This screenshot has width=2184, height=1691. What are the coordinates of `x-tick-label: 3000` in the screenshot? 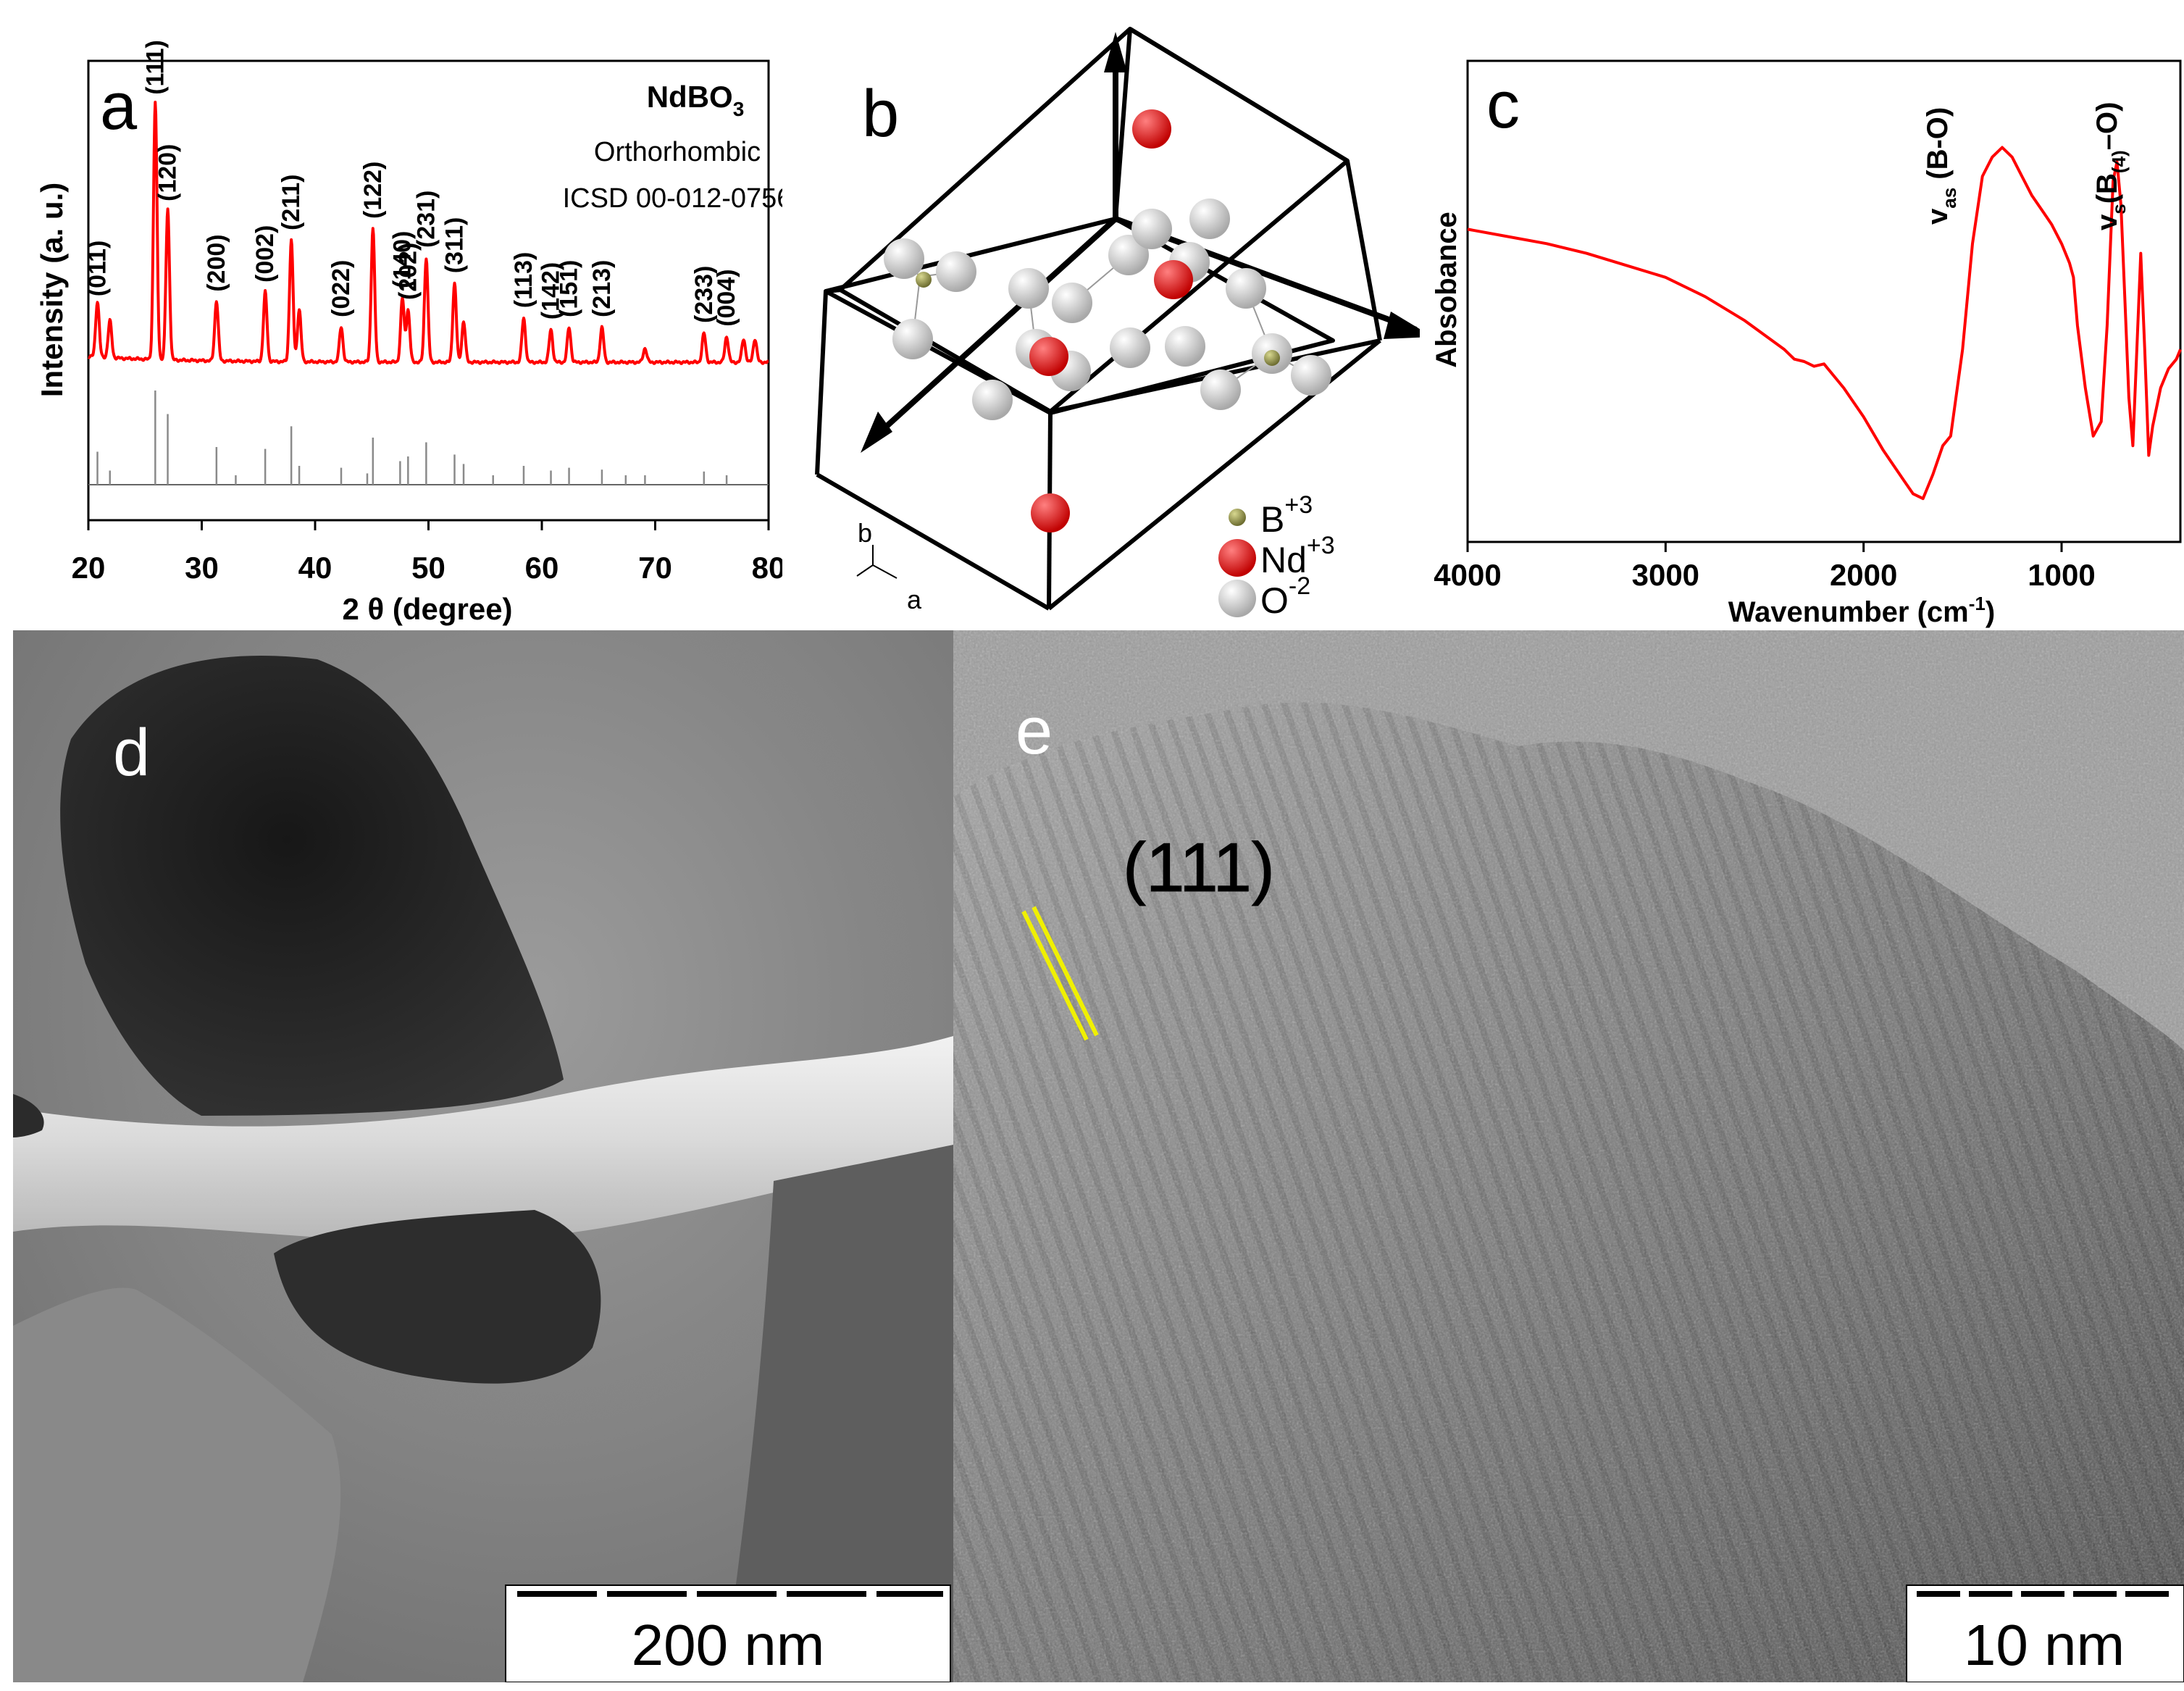 It's located at (1665, 575).